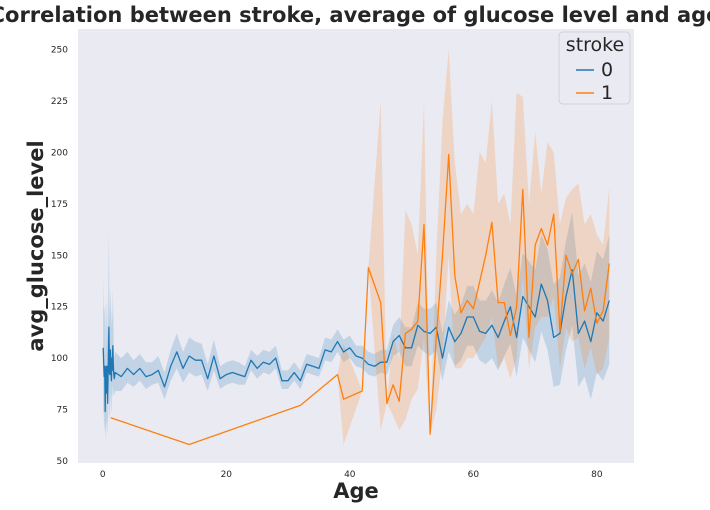 The width and height of the screenshot is (710, 510). Describe the element at coordinates (59, 308) in the screenshot. I see `y-tick-label: 125` at that location.